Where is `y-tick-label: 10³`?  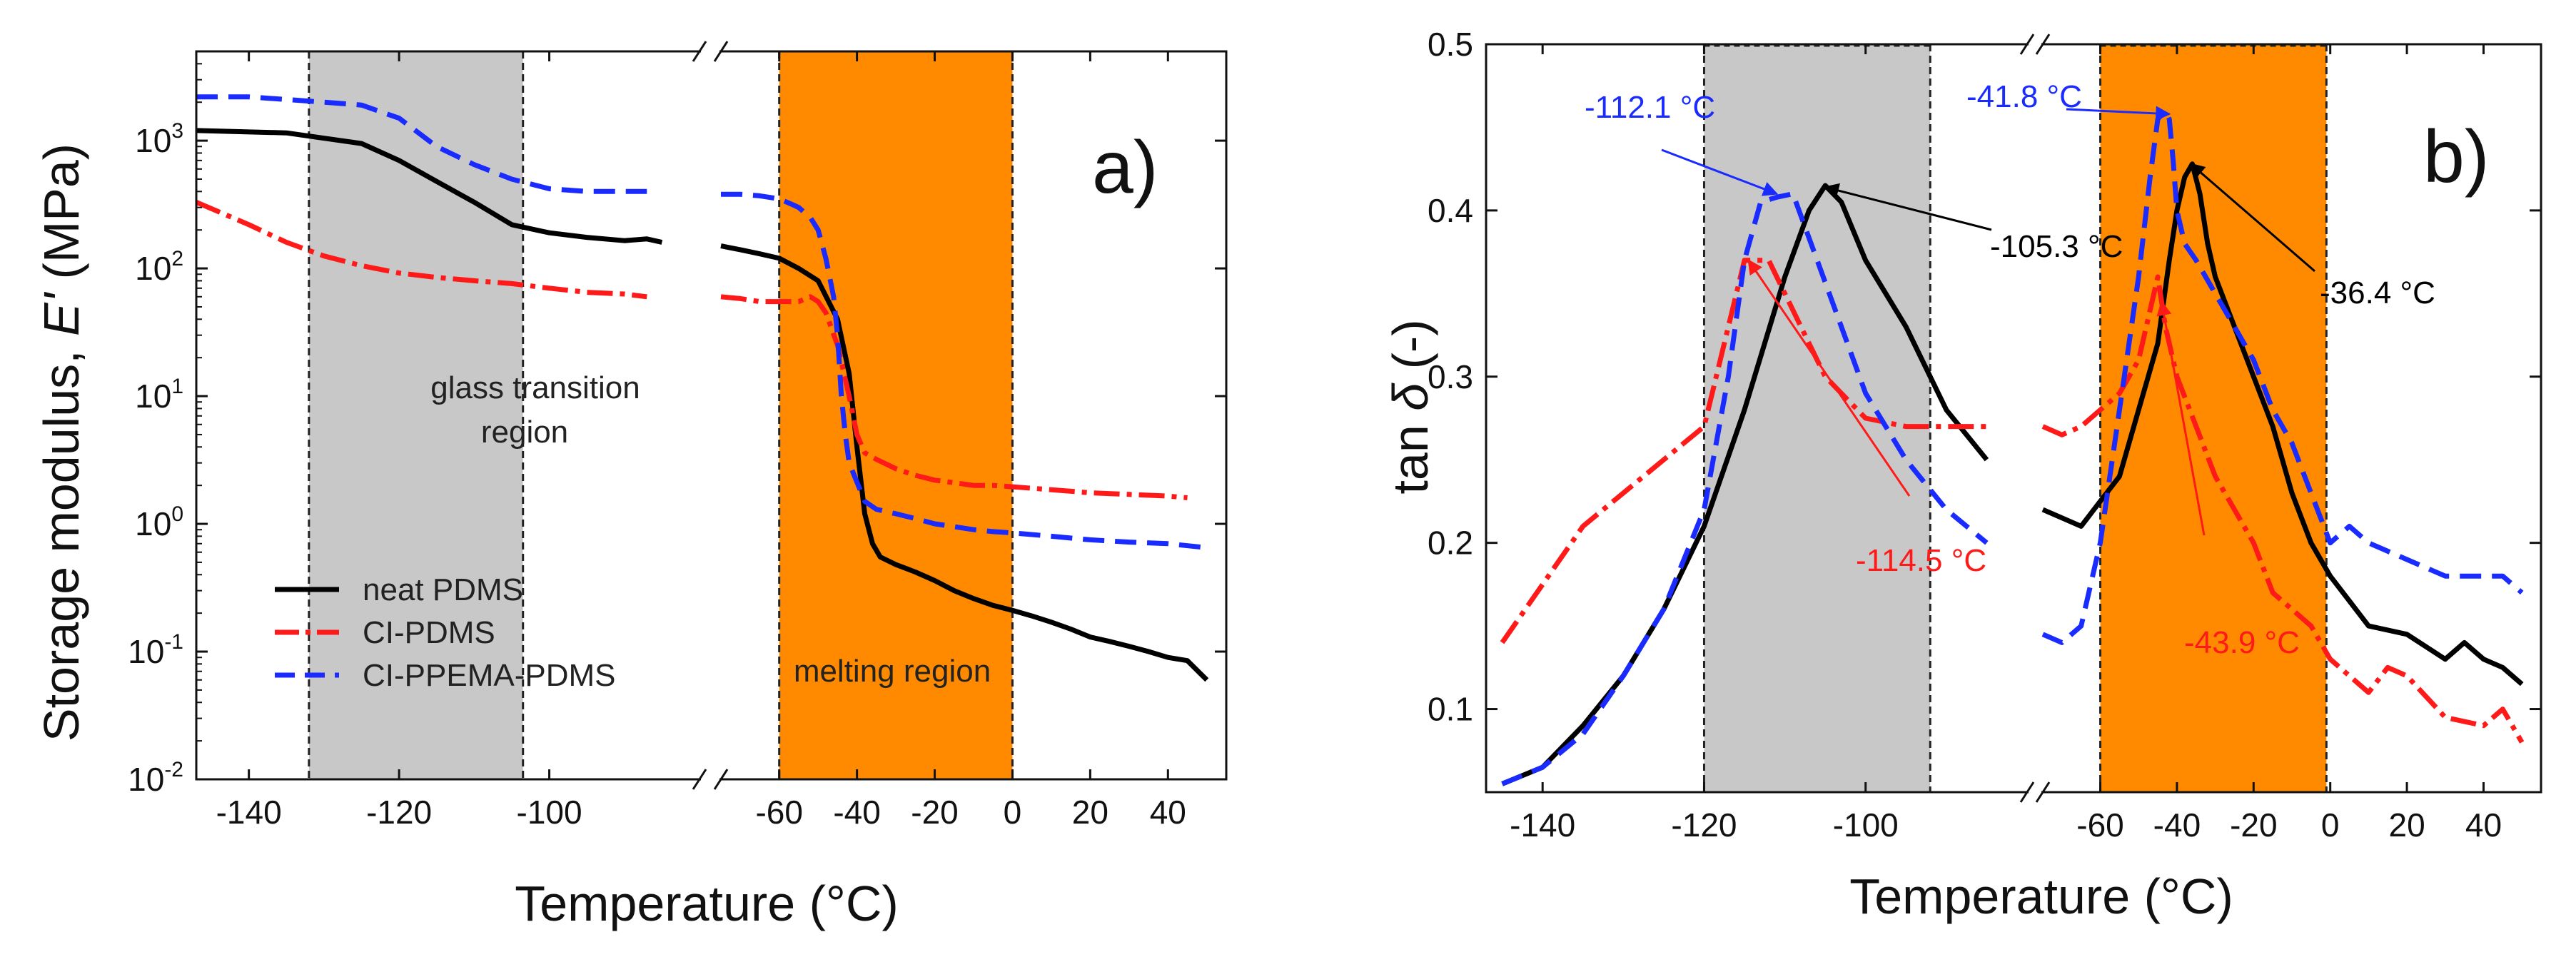 y-tick-label: 10³ is located at coordinates (159, 139).